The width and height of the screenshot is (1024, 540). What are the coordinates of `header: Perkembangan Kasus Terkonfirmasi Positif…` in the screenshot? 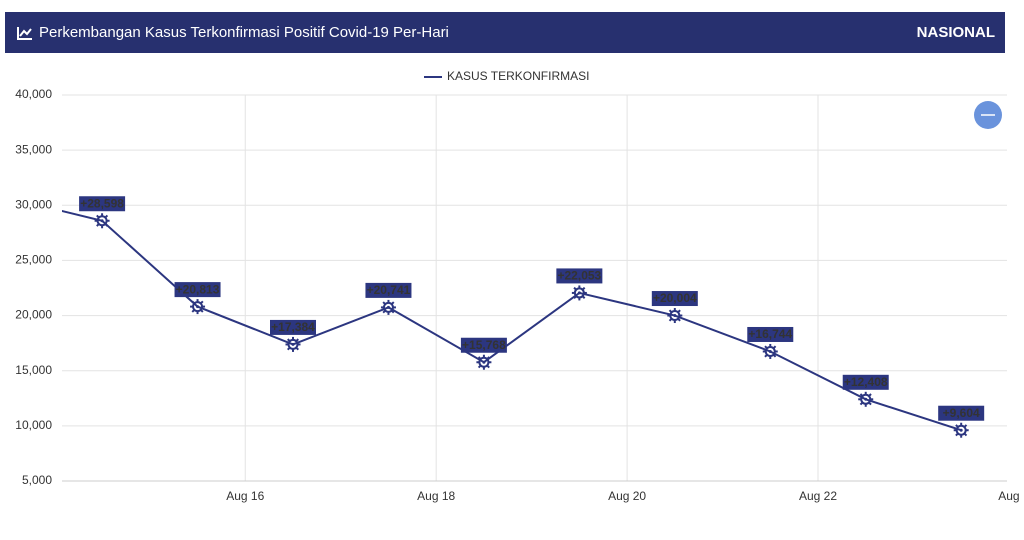 It's located at (505, 32).